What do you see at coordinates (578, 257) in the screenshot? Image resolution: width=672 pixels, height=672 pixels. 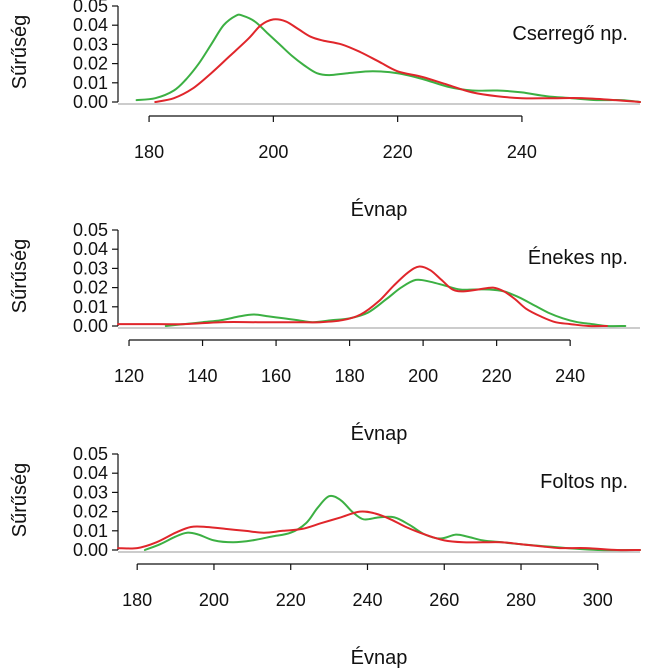 I see `panel-title: Énekes np.` at bounding box center [578, 257].